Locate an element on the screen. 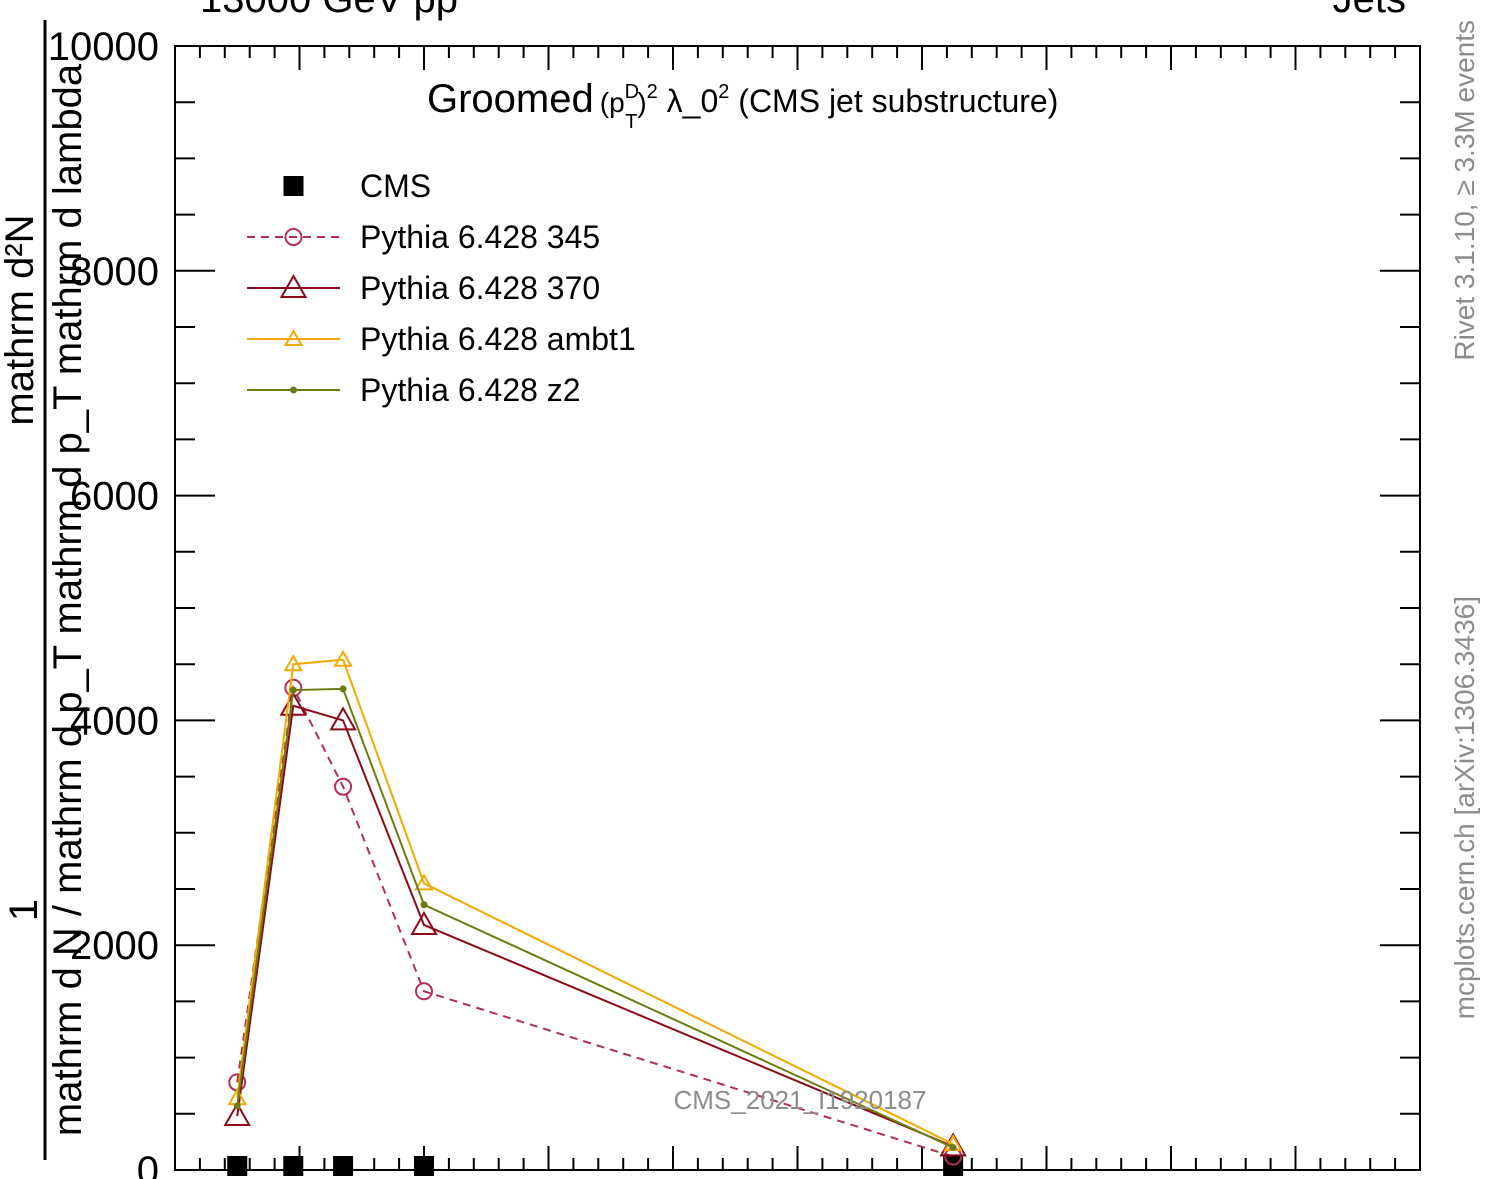  y-tick-label: 0 is located at coordinates (148, 1164).